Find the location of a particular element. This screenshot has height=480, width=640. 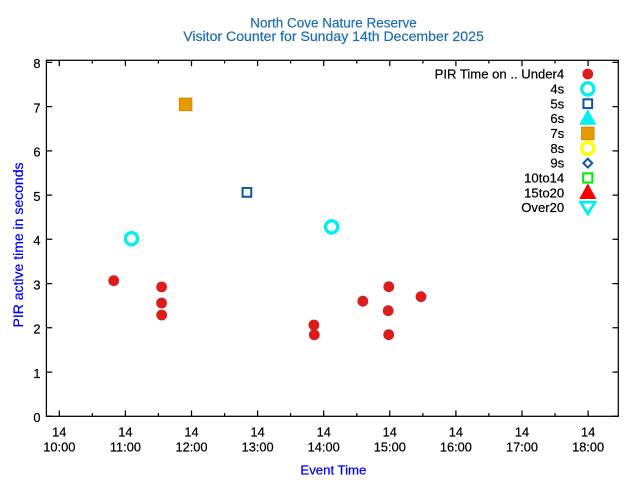

svg-text: 7 is located at coordinates (36, 107).